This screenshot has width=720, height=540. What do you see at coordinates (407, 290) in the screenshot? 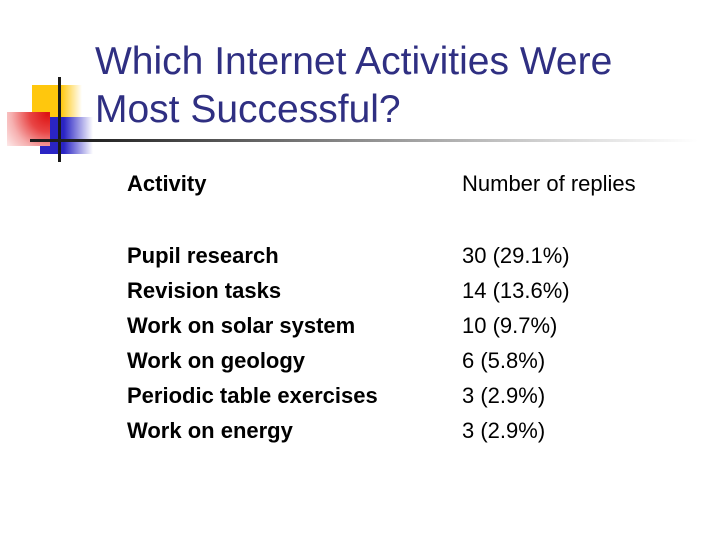
I see `table-row: Revision tasks 14 (13.6%)` at bounding box center [407, 290].